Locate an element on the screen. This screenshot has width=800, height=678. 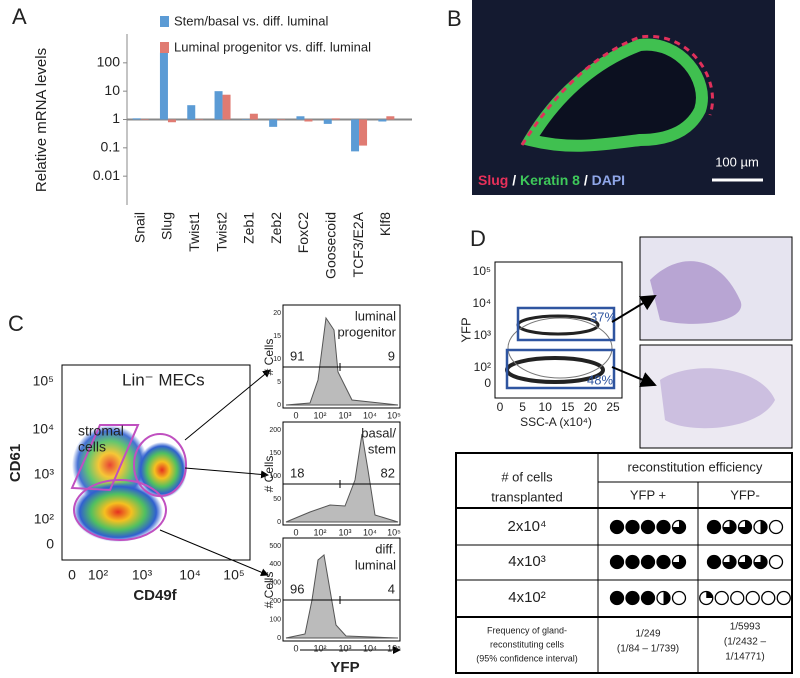
y-tick-label: 0.1 is located at coordinates (111, 147).